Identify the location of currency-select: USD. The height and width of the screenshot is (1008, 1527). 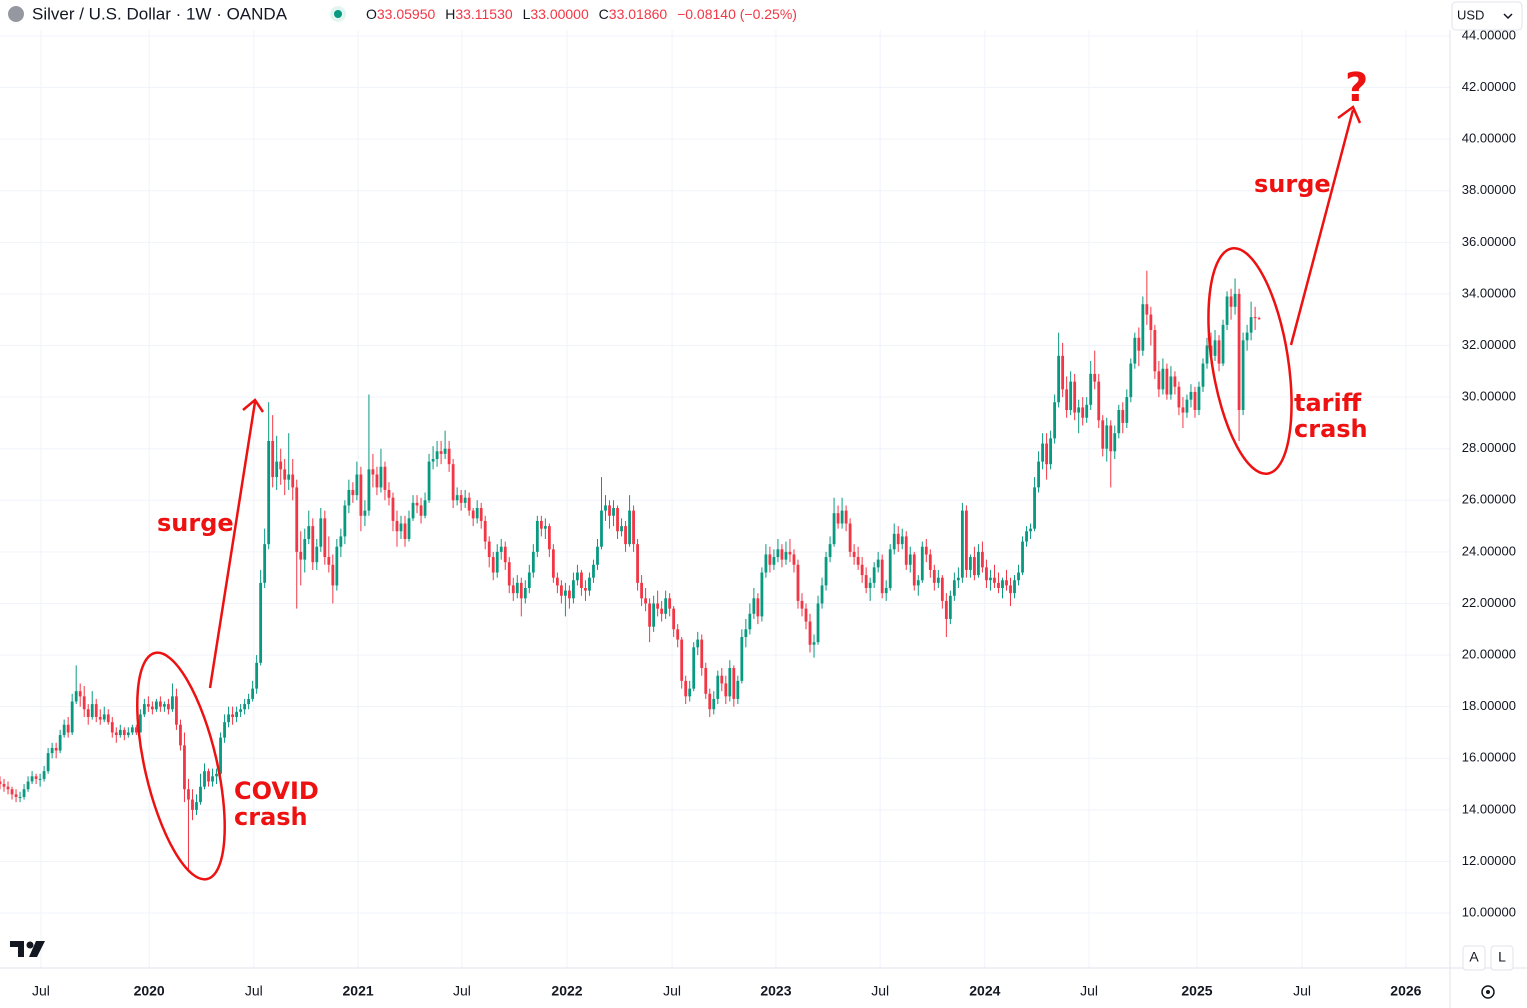
(1487, 16).